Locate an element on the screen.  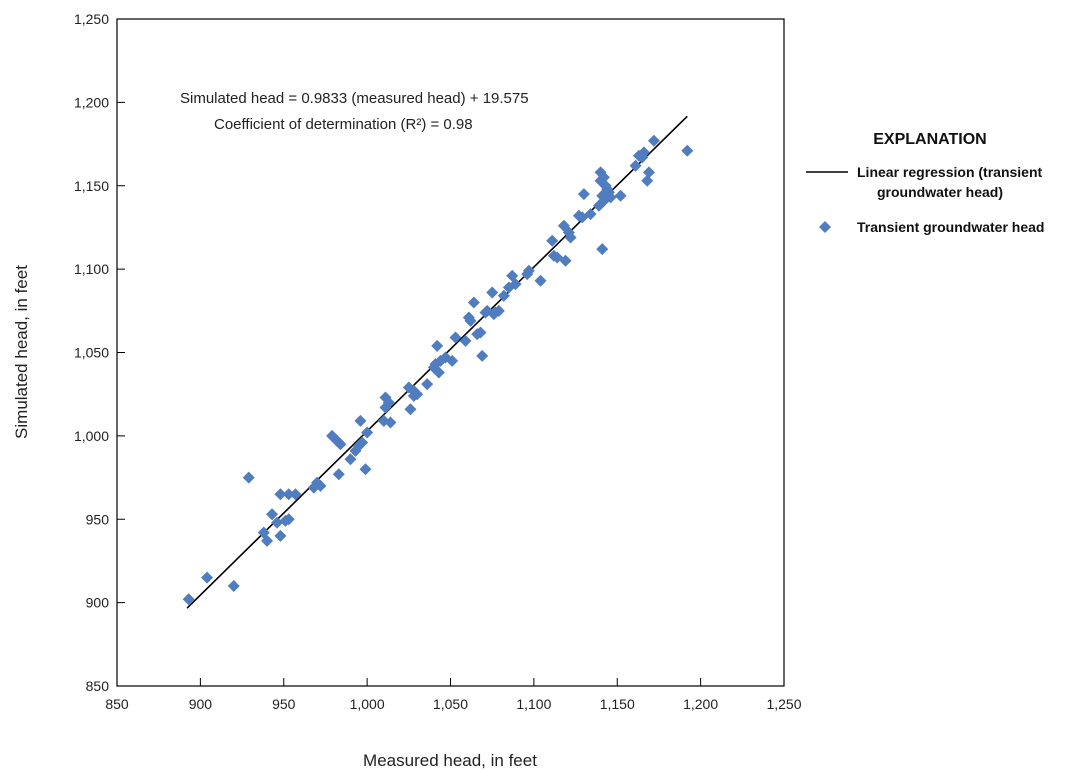
y-tick-label: 1,250 is located at coordinates (91, 19).